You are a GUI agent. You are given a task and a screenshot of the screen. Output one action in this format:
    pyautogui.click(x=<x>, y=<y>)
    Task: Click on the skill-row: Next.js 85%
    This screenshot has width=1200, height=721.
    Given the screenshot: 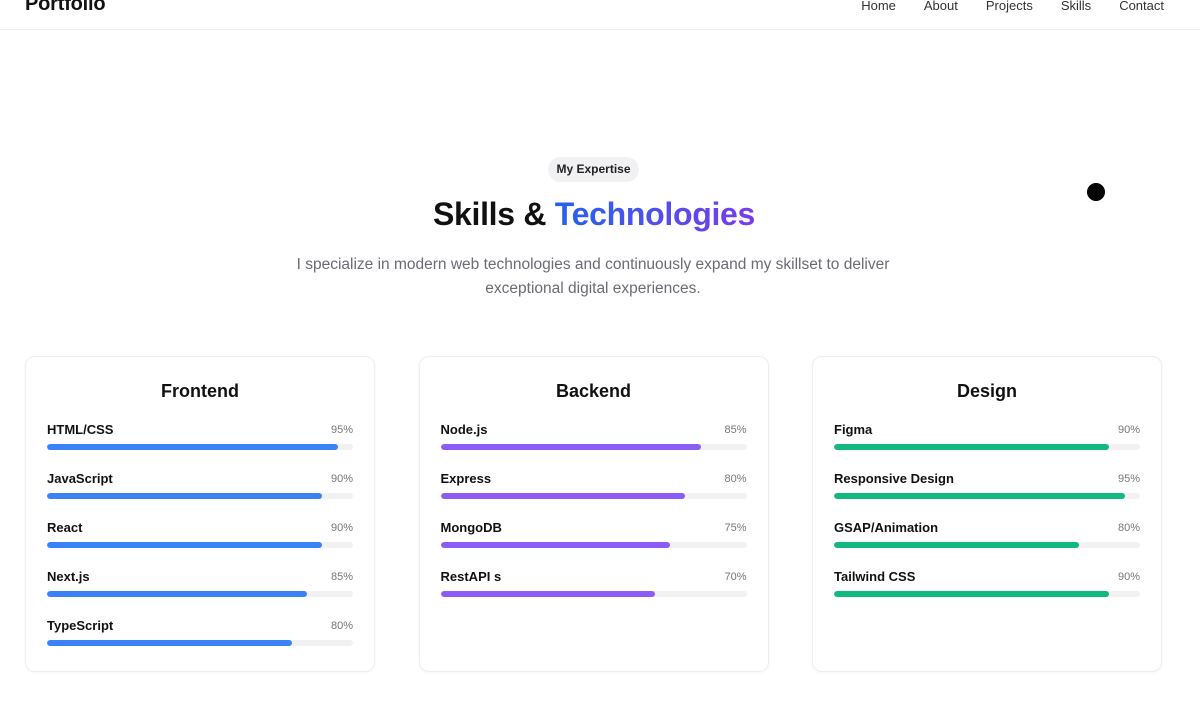 What is the action you would take?
    pyautogui.click(x=200, y=592)
    